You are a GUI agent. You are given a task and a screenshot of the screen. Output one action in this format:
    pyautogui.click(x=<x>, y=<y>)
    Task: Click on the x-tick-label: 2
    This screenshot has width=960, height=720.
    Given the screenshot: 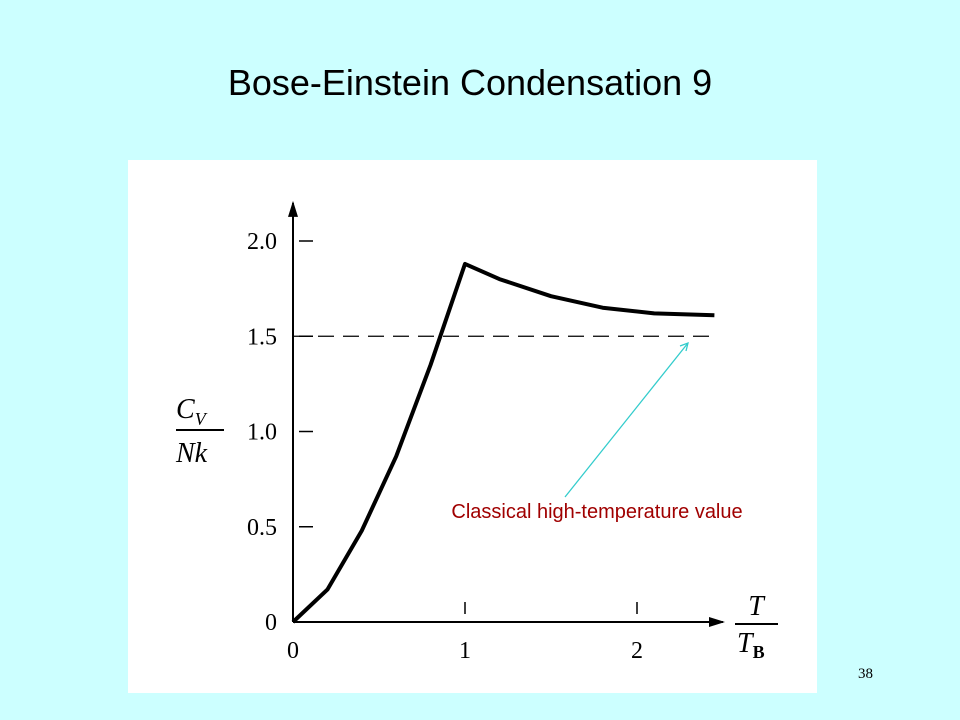 What is the action you would take?
    pyautogui.click(x=637, y=651)
    